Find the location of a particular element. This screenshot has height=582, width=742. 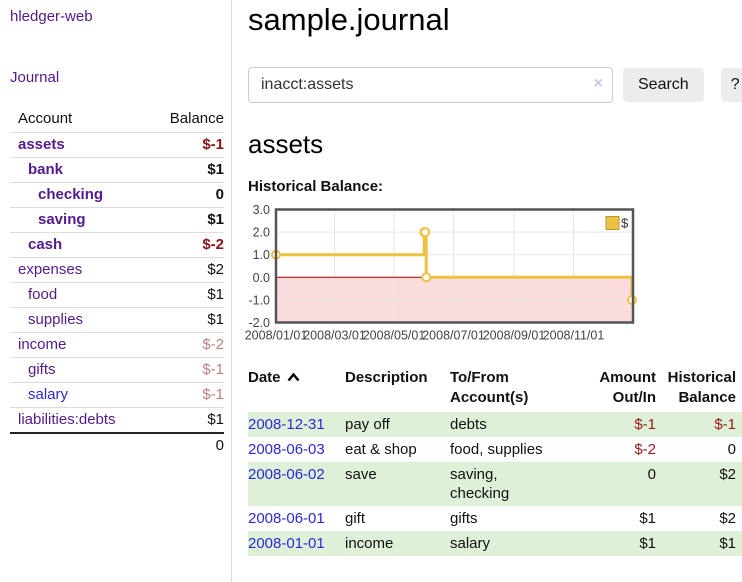

register-col-balance: Historical Balance is located at coordinates (701, 387).